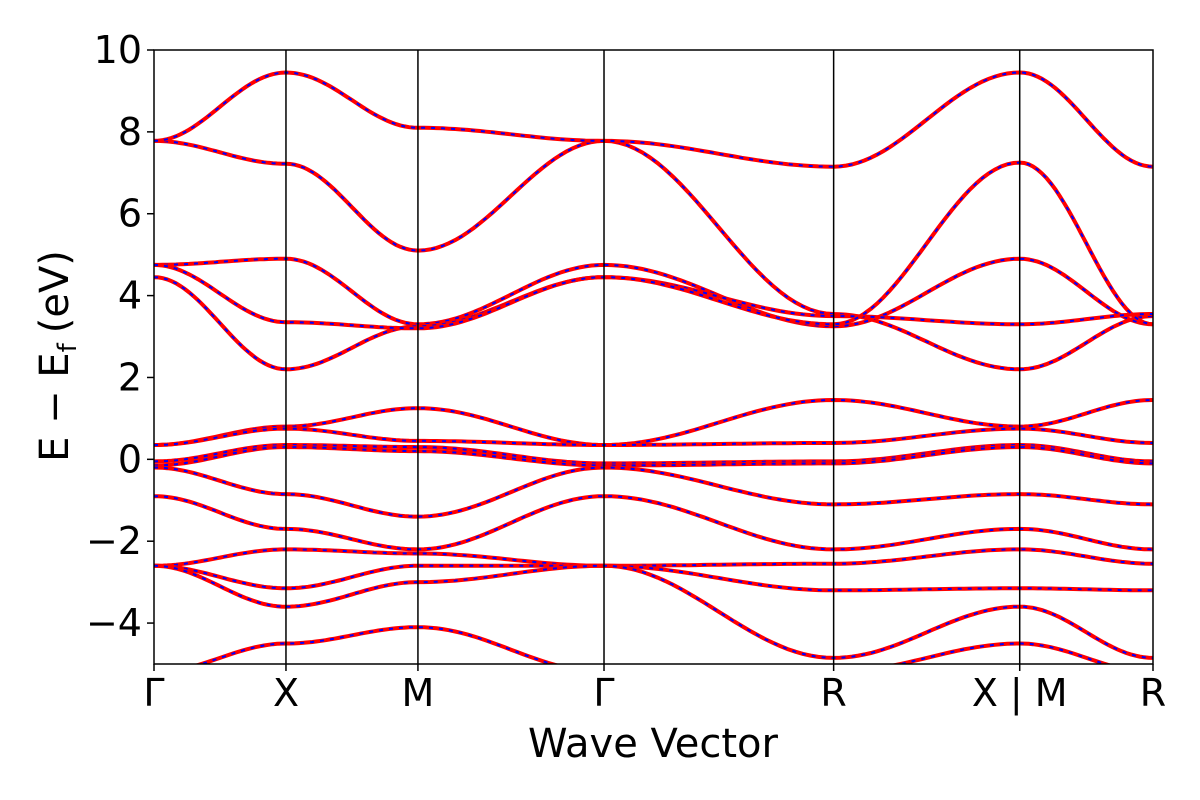 This screenshot has width=1200, height=800. I want to click on y-tick-label: 0, so click(130, 459).